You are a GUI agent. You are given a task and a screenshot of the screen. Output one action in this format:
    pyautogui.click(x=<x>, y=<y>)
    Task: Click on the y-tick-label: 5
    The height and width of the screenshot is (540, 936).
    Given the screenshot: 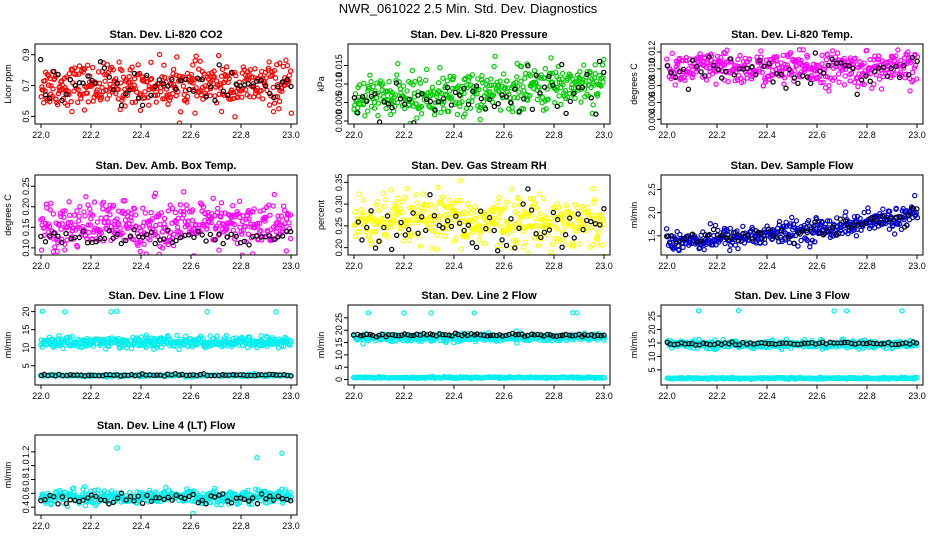 What is the action you would take?
    pyautogui.click(x=339, y=367)
    